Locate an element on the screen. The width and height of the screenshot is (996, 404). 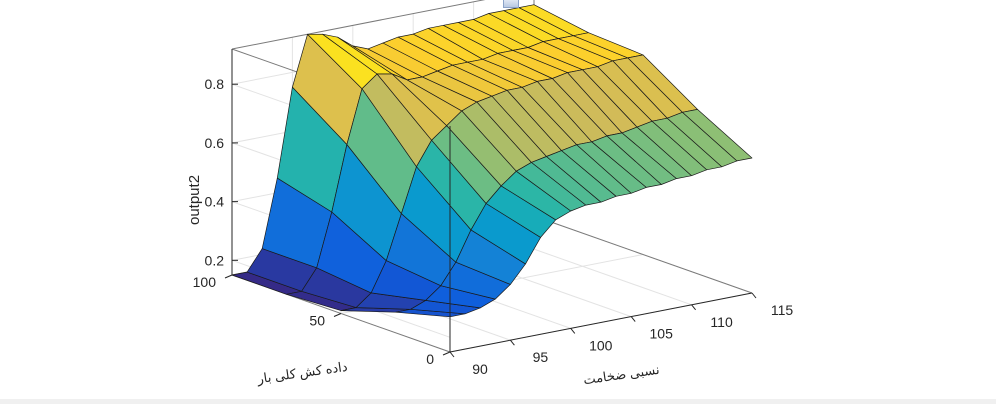
x-tick-labels: 90 95 100 105 110 115 is located at coordinates (621, 334).